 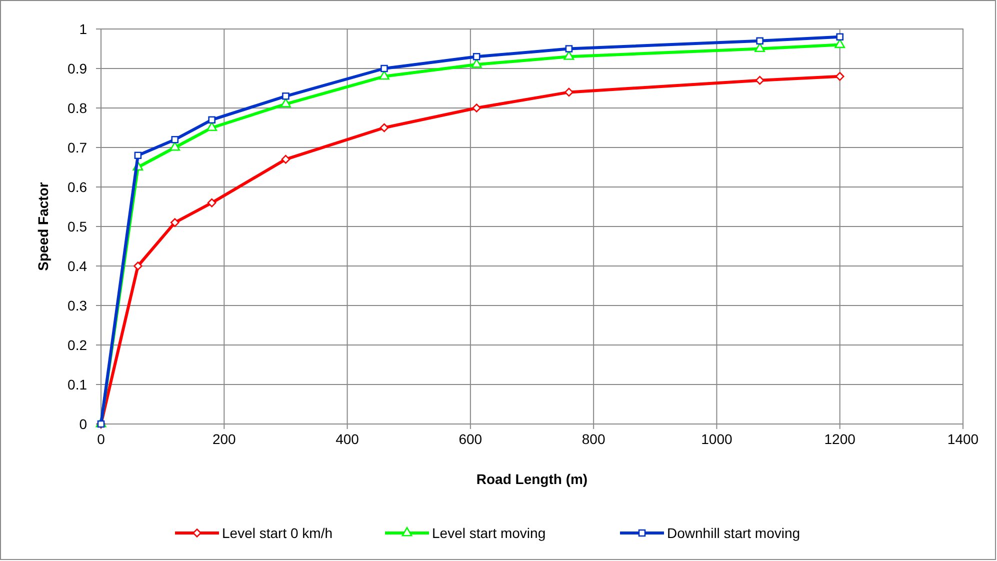 I want to click on x-tick-label: 1200, so click(x=840, y=439).